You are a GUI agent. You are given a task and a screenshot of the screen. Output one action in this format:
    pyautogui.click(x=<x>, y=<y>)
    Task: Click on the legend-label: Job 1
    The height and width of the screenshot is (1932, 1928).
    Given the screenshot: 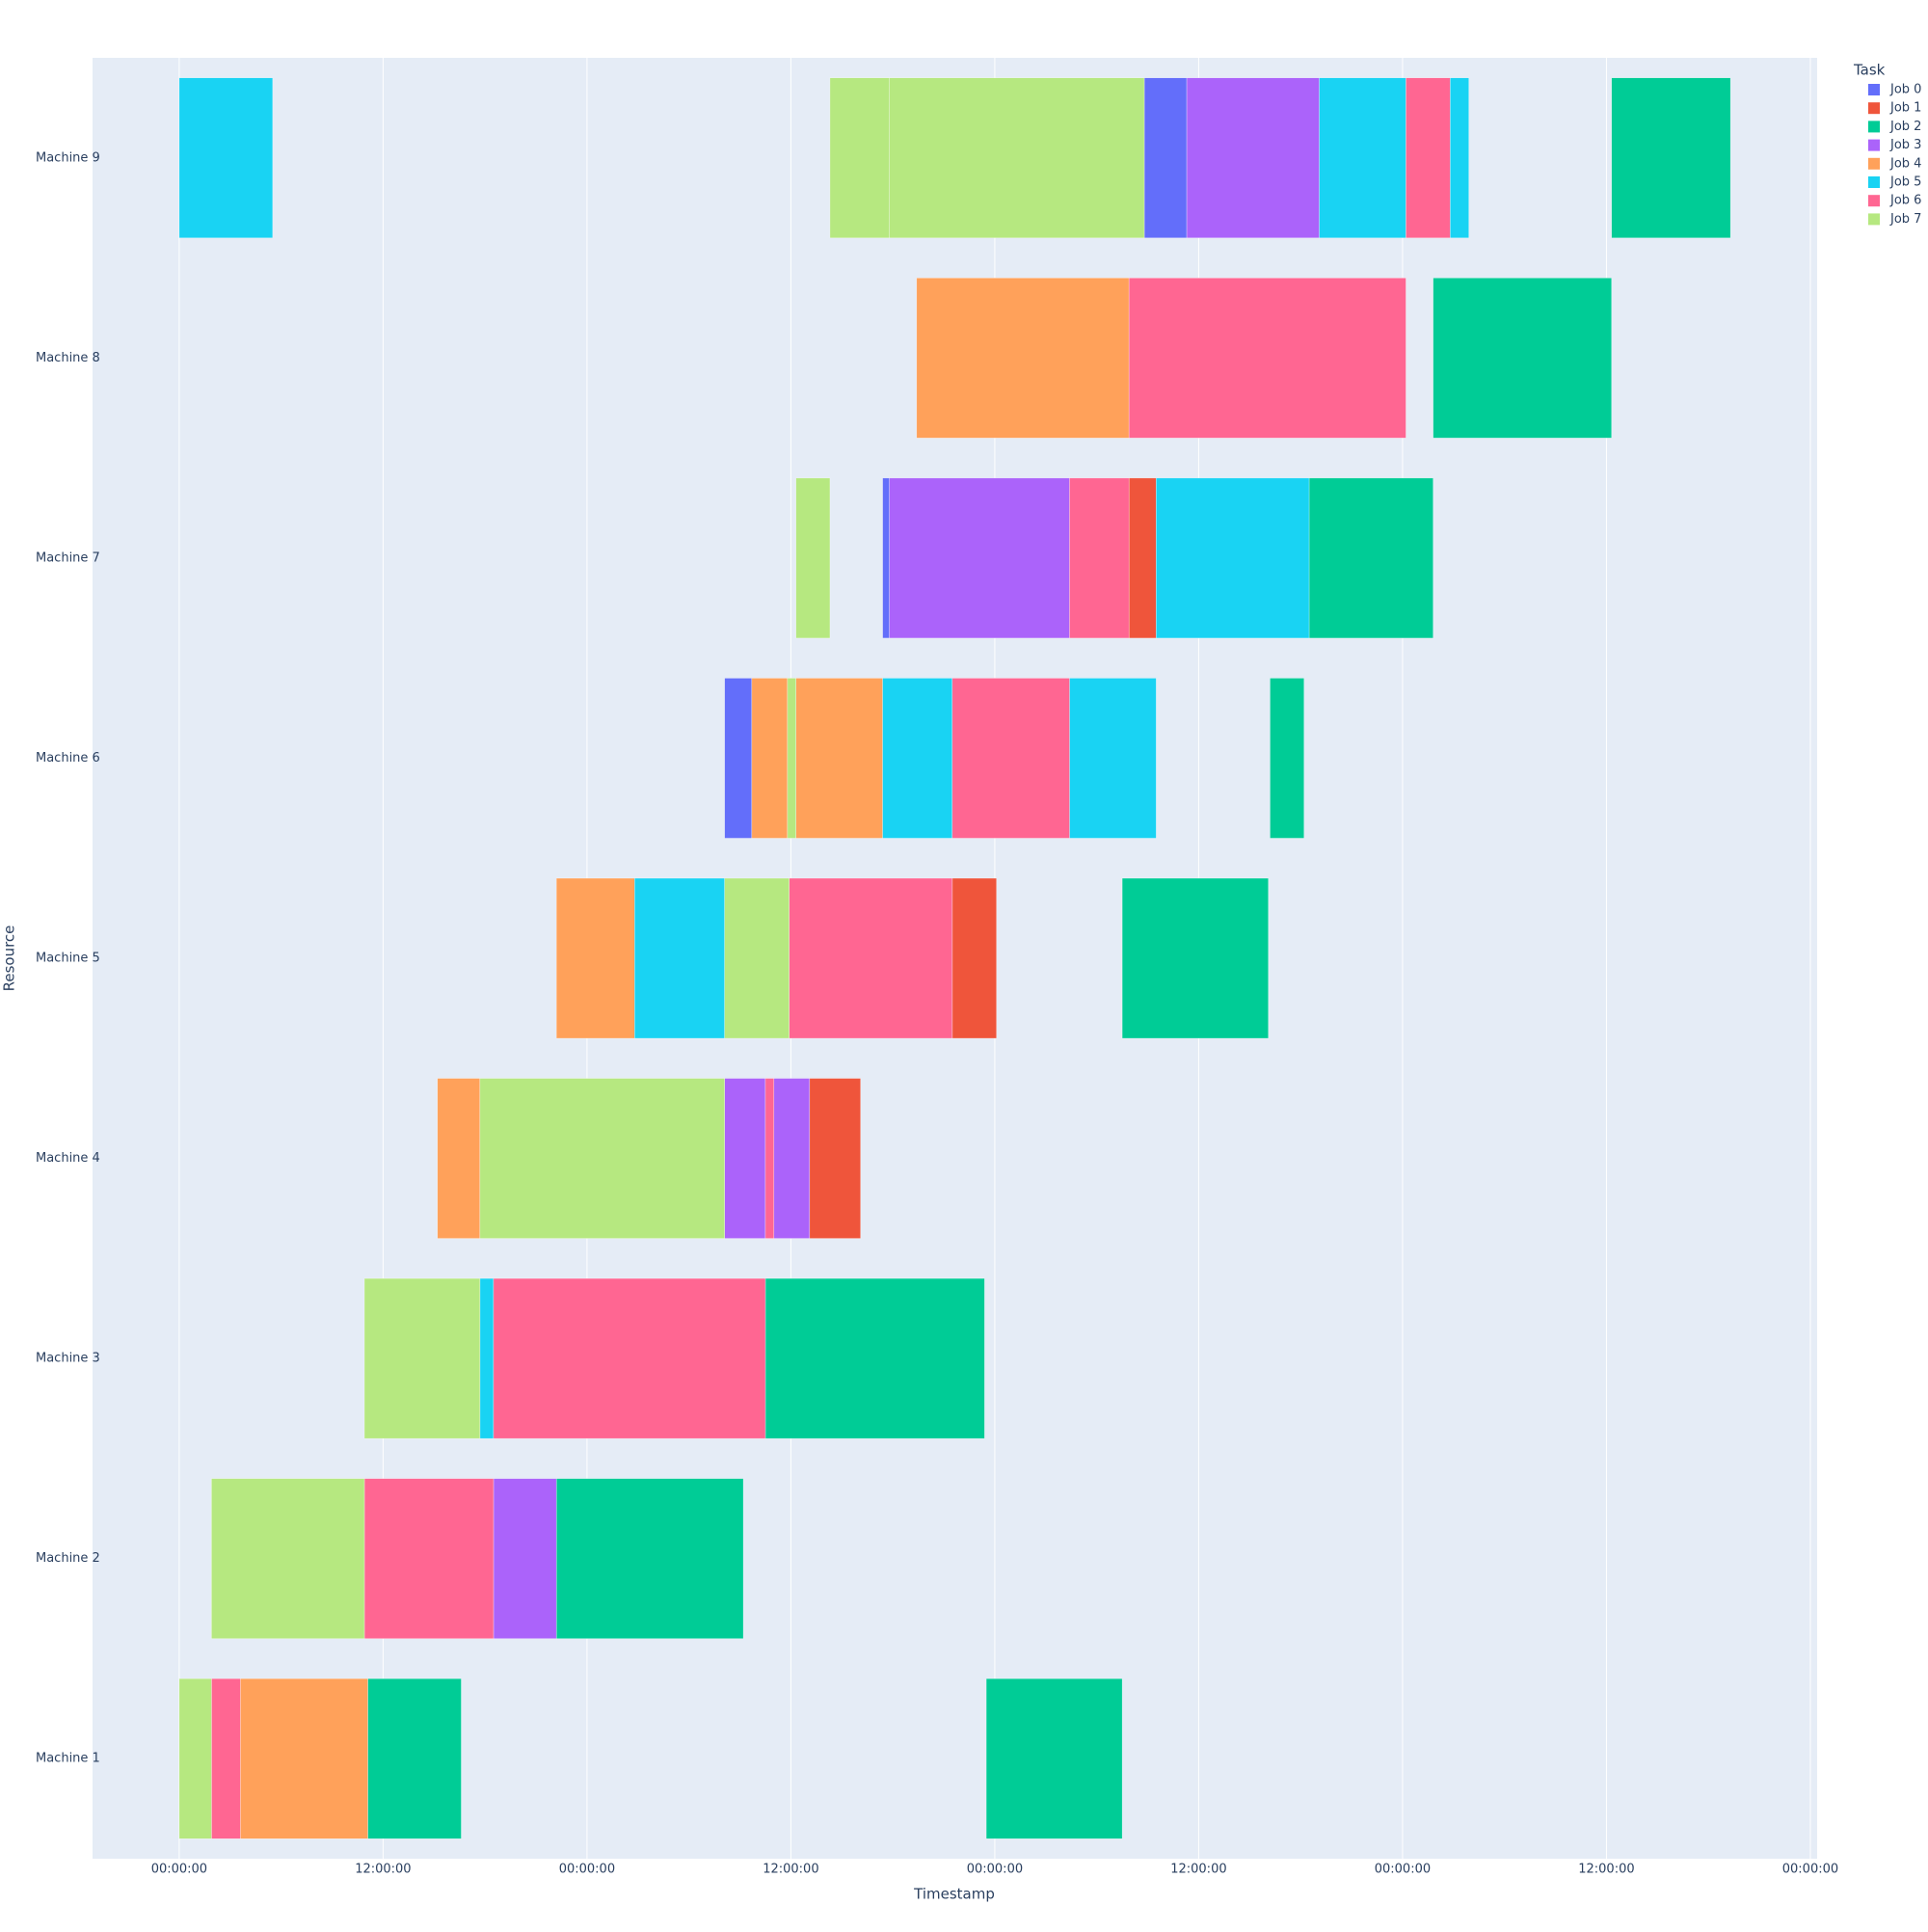 What is the action you would take?
    pyautogui.click(x=1905, y=109)
    